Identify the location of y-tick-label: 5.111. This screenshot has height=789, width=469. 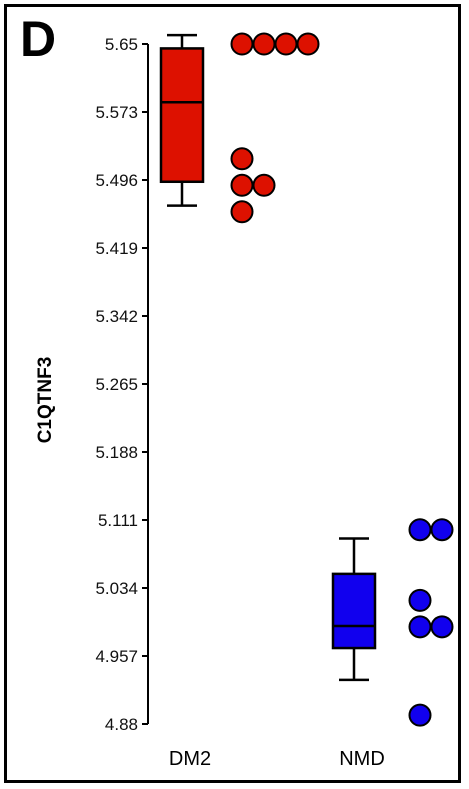
(118, 520).